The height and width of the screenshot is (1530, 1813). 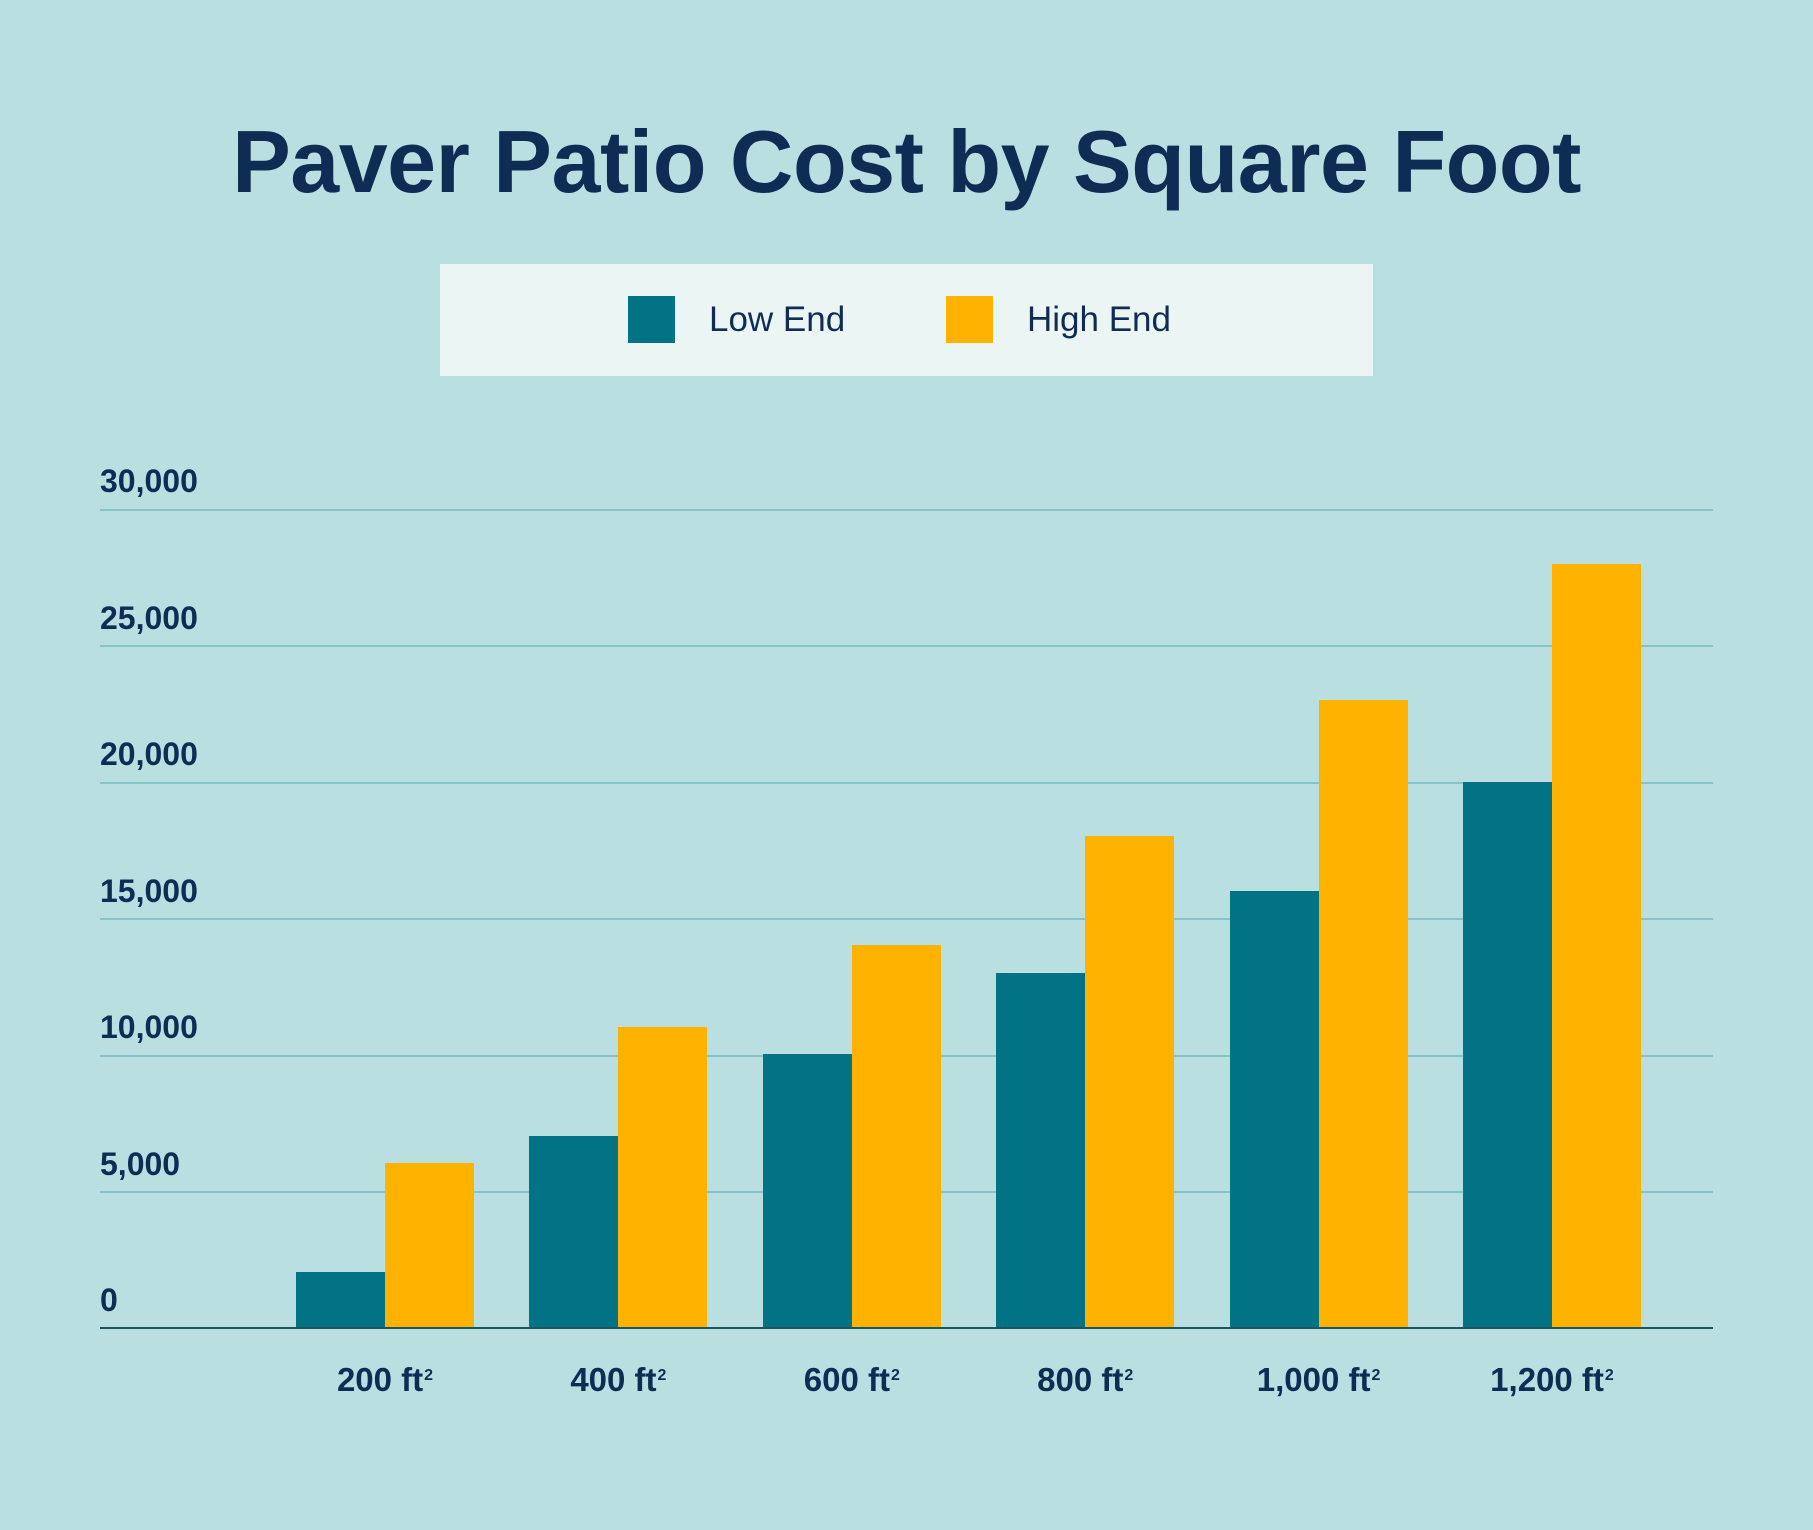 What do you see at coordinates (380, 1379) in the screenshot?
I see `x-tick-value: 200 ft` at bounding box center [380, 1379].